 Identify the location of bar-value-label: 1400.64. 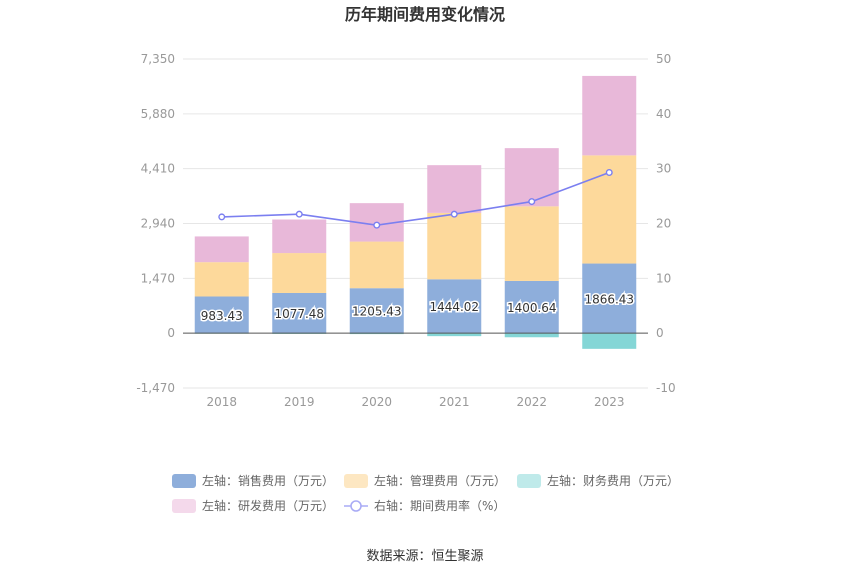
(532, 308).